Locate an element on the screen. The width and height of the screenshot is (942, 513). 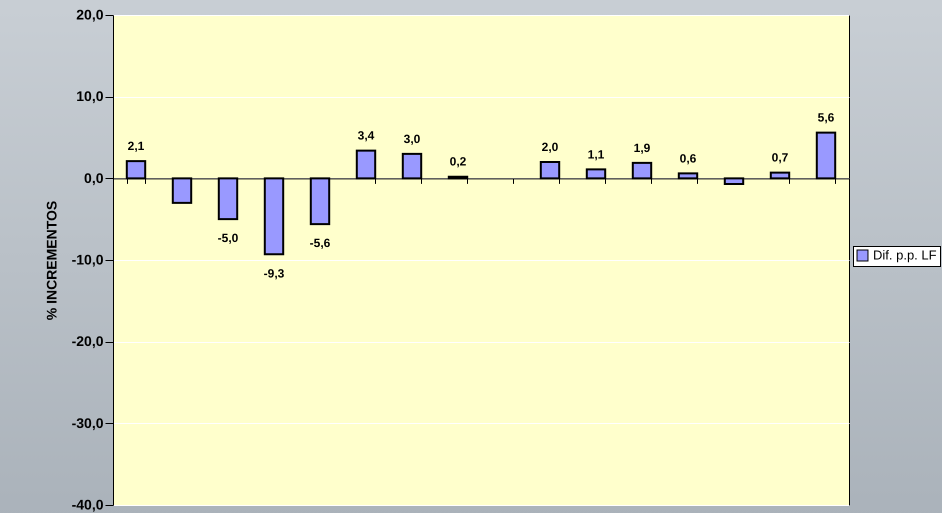
data-label: 1,9 is located at coordinates (642, 147).